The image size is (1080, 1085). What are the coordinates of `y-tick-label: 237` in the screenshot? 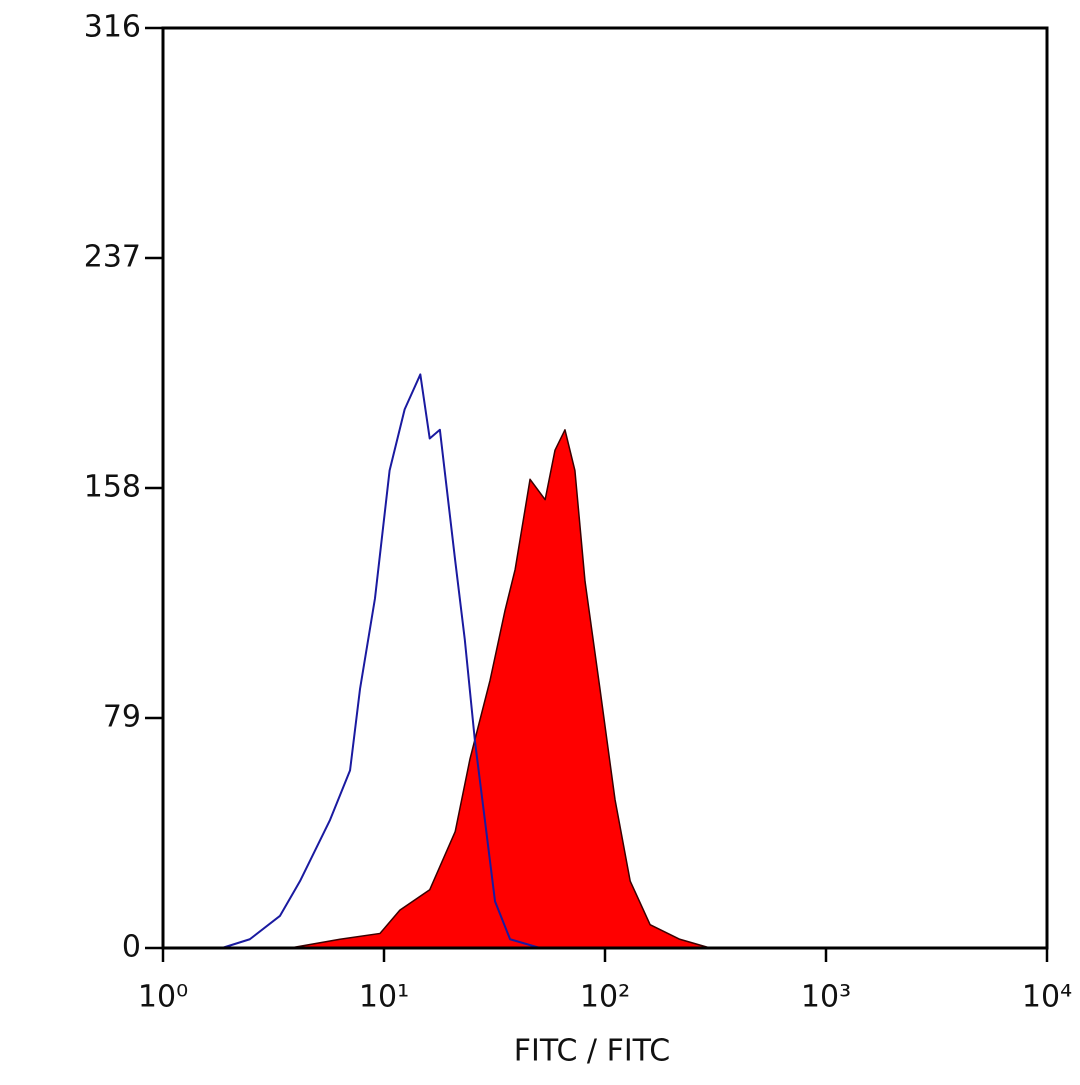 It's located at (112, 257).